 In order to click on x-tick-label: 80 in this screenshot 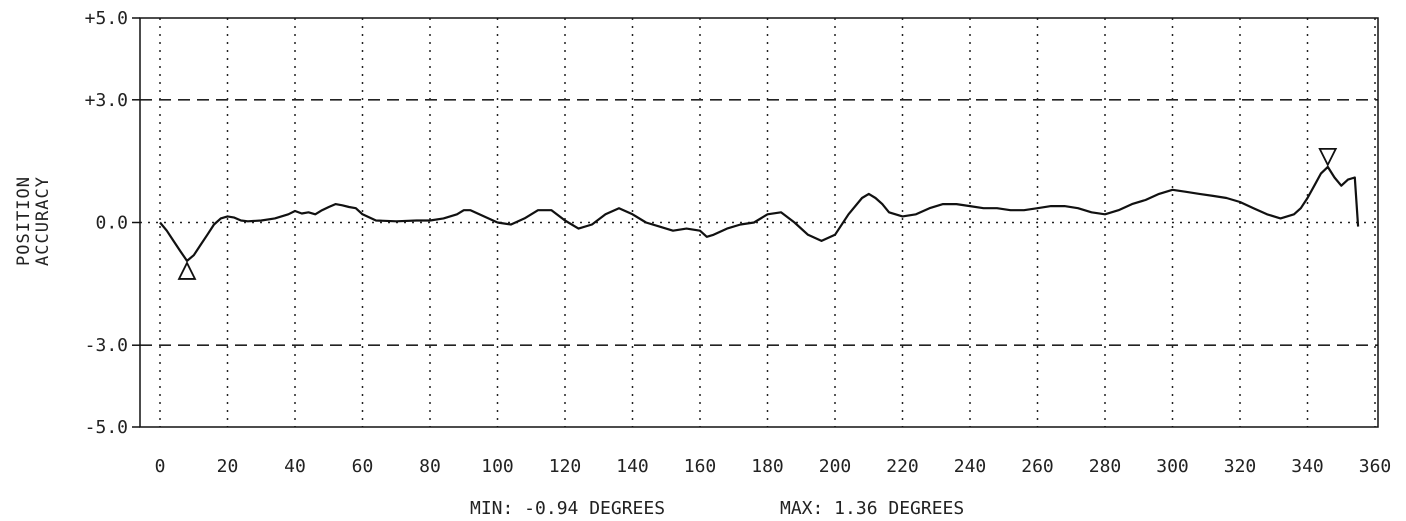, I will do `click(430, 466)`.